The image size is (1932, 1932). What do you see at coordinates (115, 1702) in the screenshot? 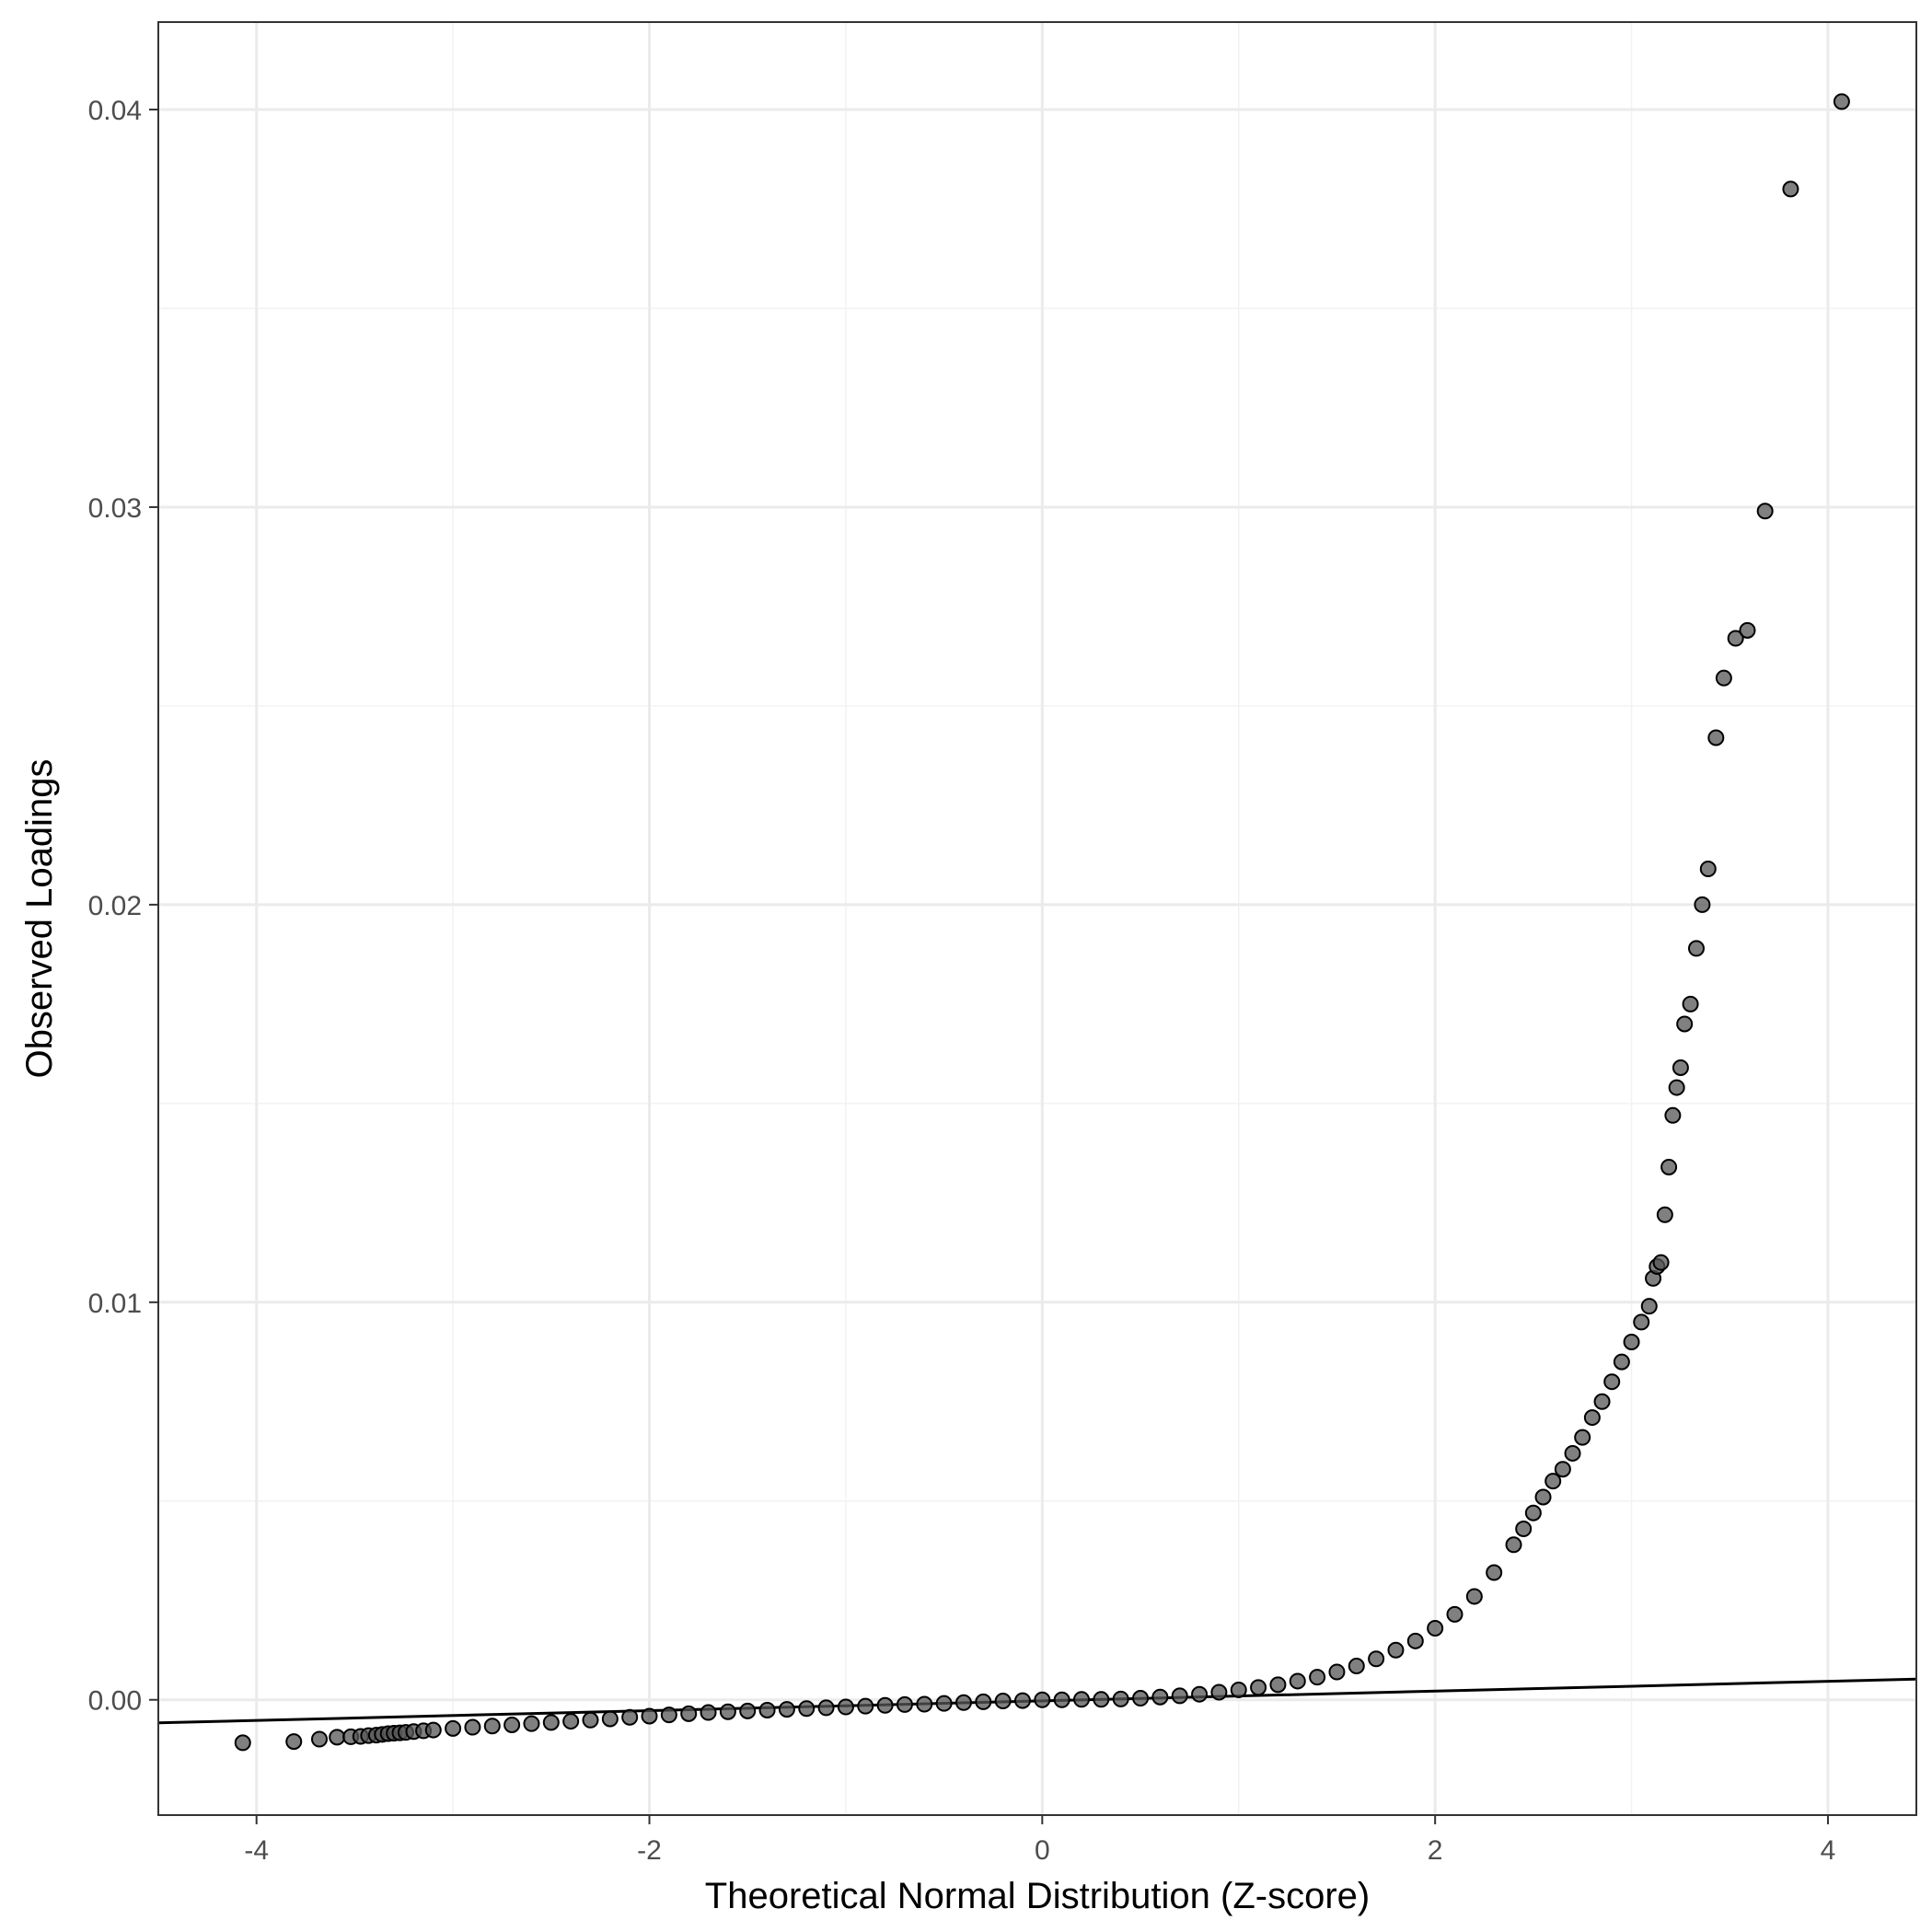
I see `y-tick-label: 0.00` at bounding box center [115, 1702].